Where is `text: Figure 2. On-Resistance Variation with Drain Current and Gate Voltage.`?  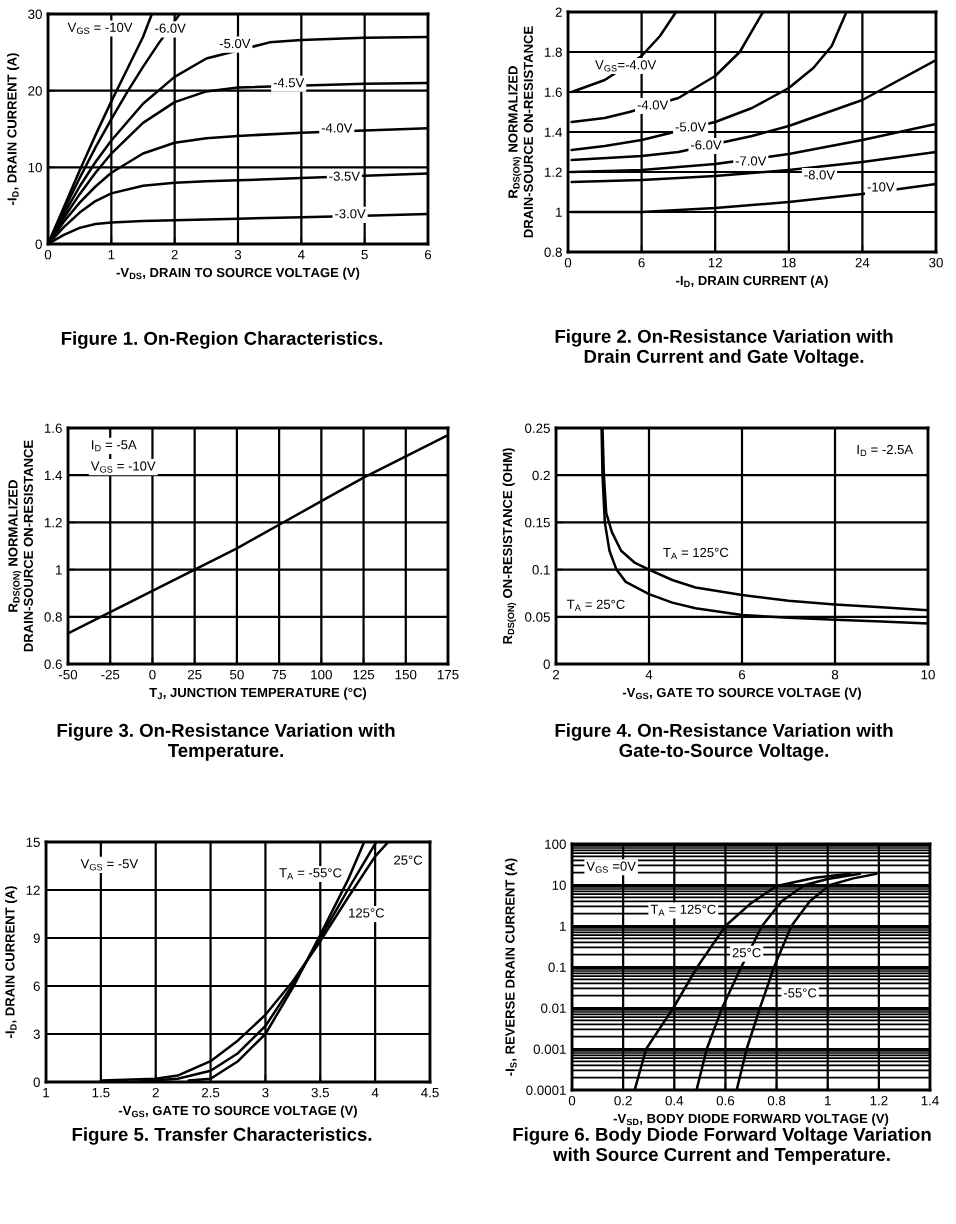
text: Figure 2. On-Resistance Variation with Drain Current and Gate Voltage. is located at coordinates (724, 348).